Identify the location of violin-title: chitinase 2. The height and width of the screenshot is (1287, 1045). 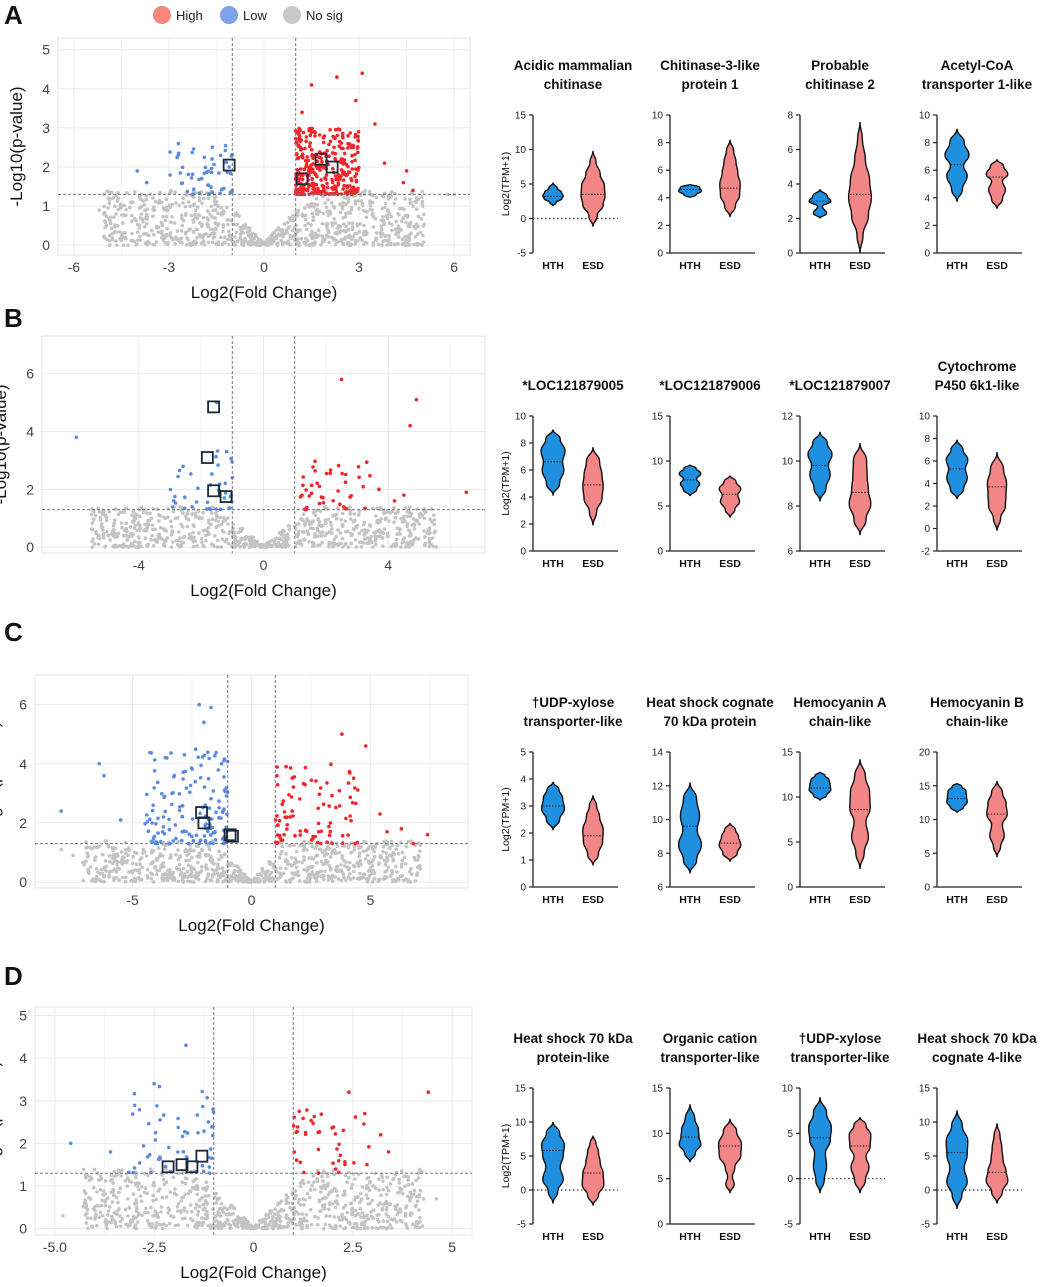
(840, 84).